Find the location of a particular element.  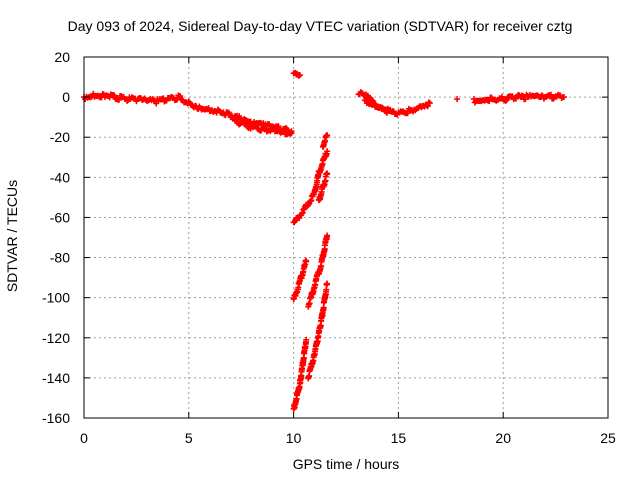

x-axis-label: GPS time / hours is located at coordinates (346, 464).